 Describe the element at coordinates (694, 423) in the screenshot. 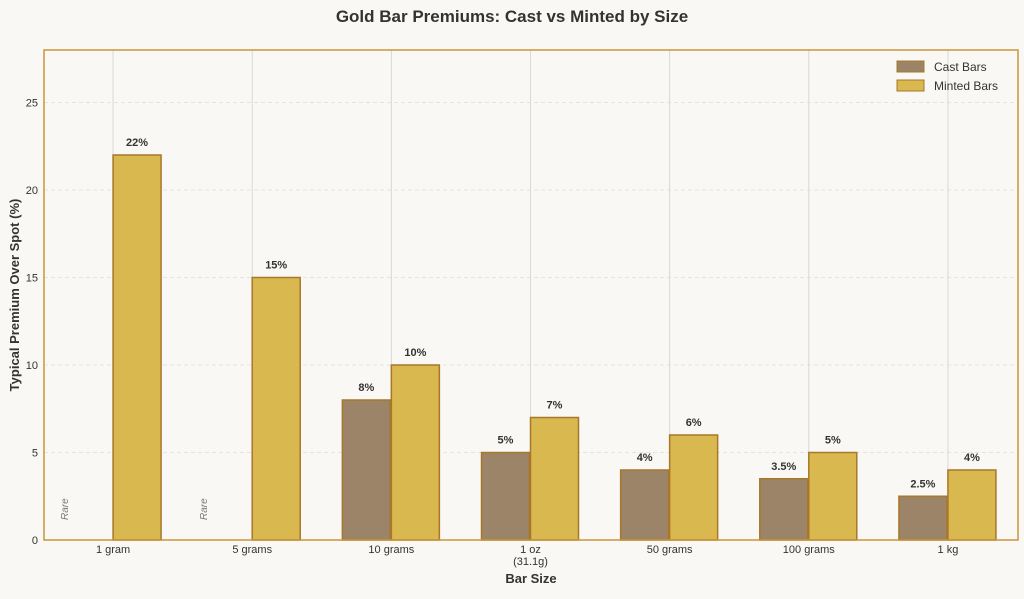

I see `data-label: 6%` at that location.